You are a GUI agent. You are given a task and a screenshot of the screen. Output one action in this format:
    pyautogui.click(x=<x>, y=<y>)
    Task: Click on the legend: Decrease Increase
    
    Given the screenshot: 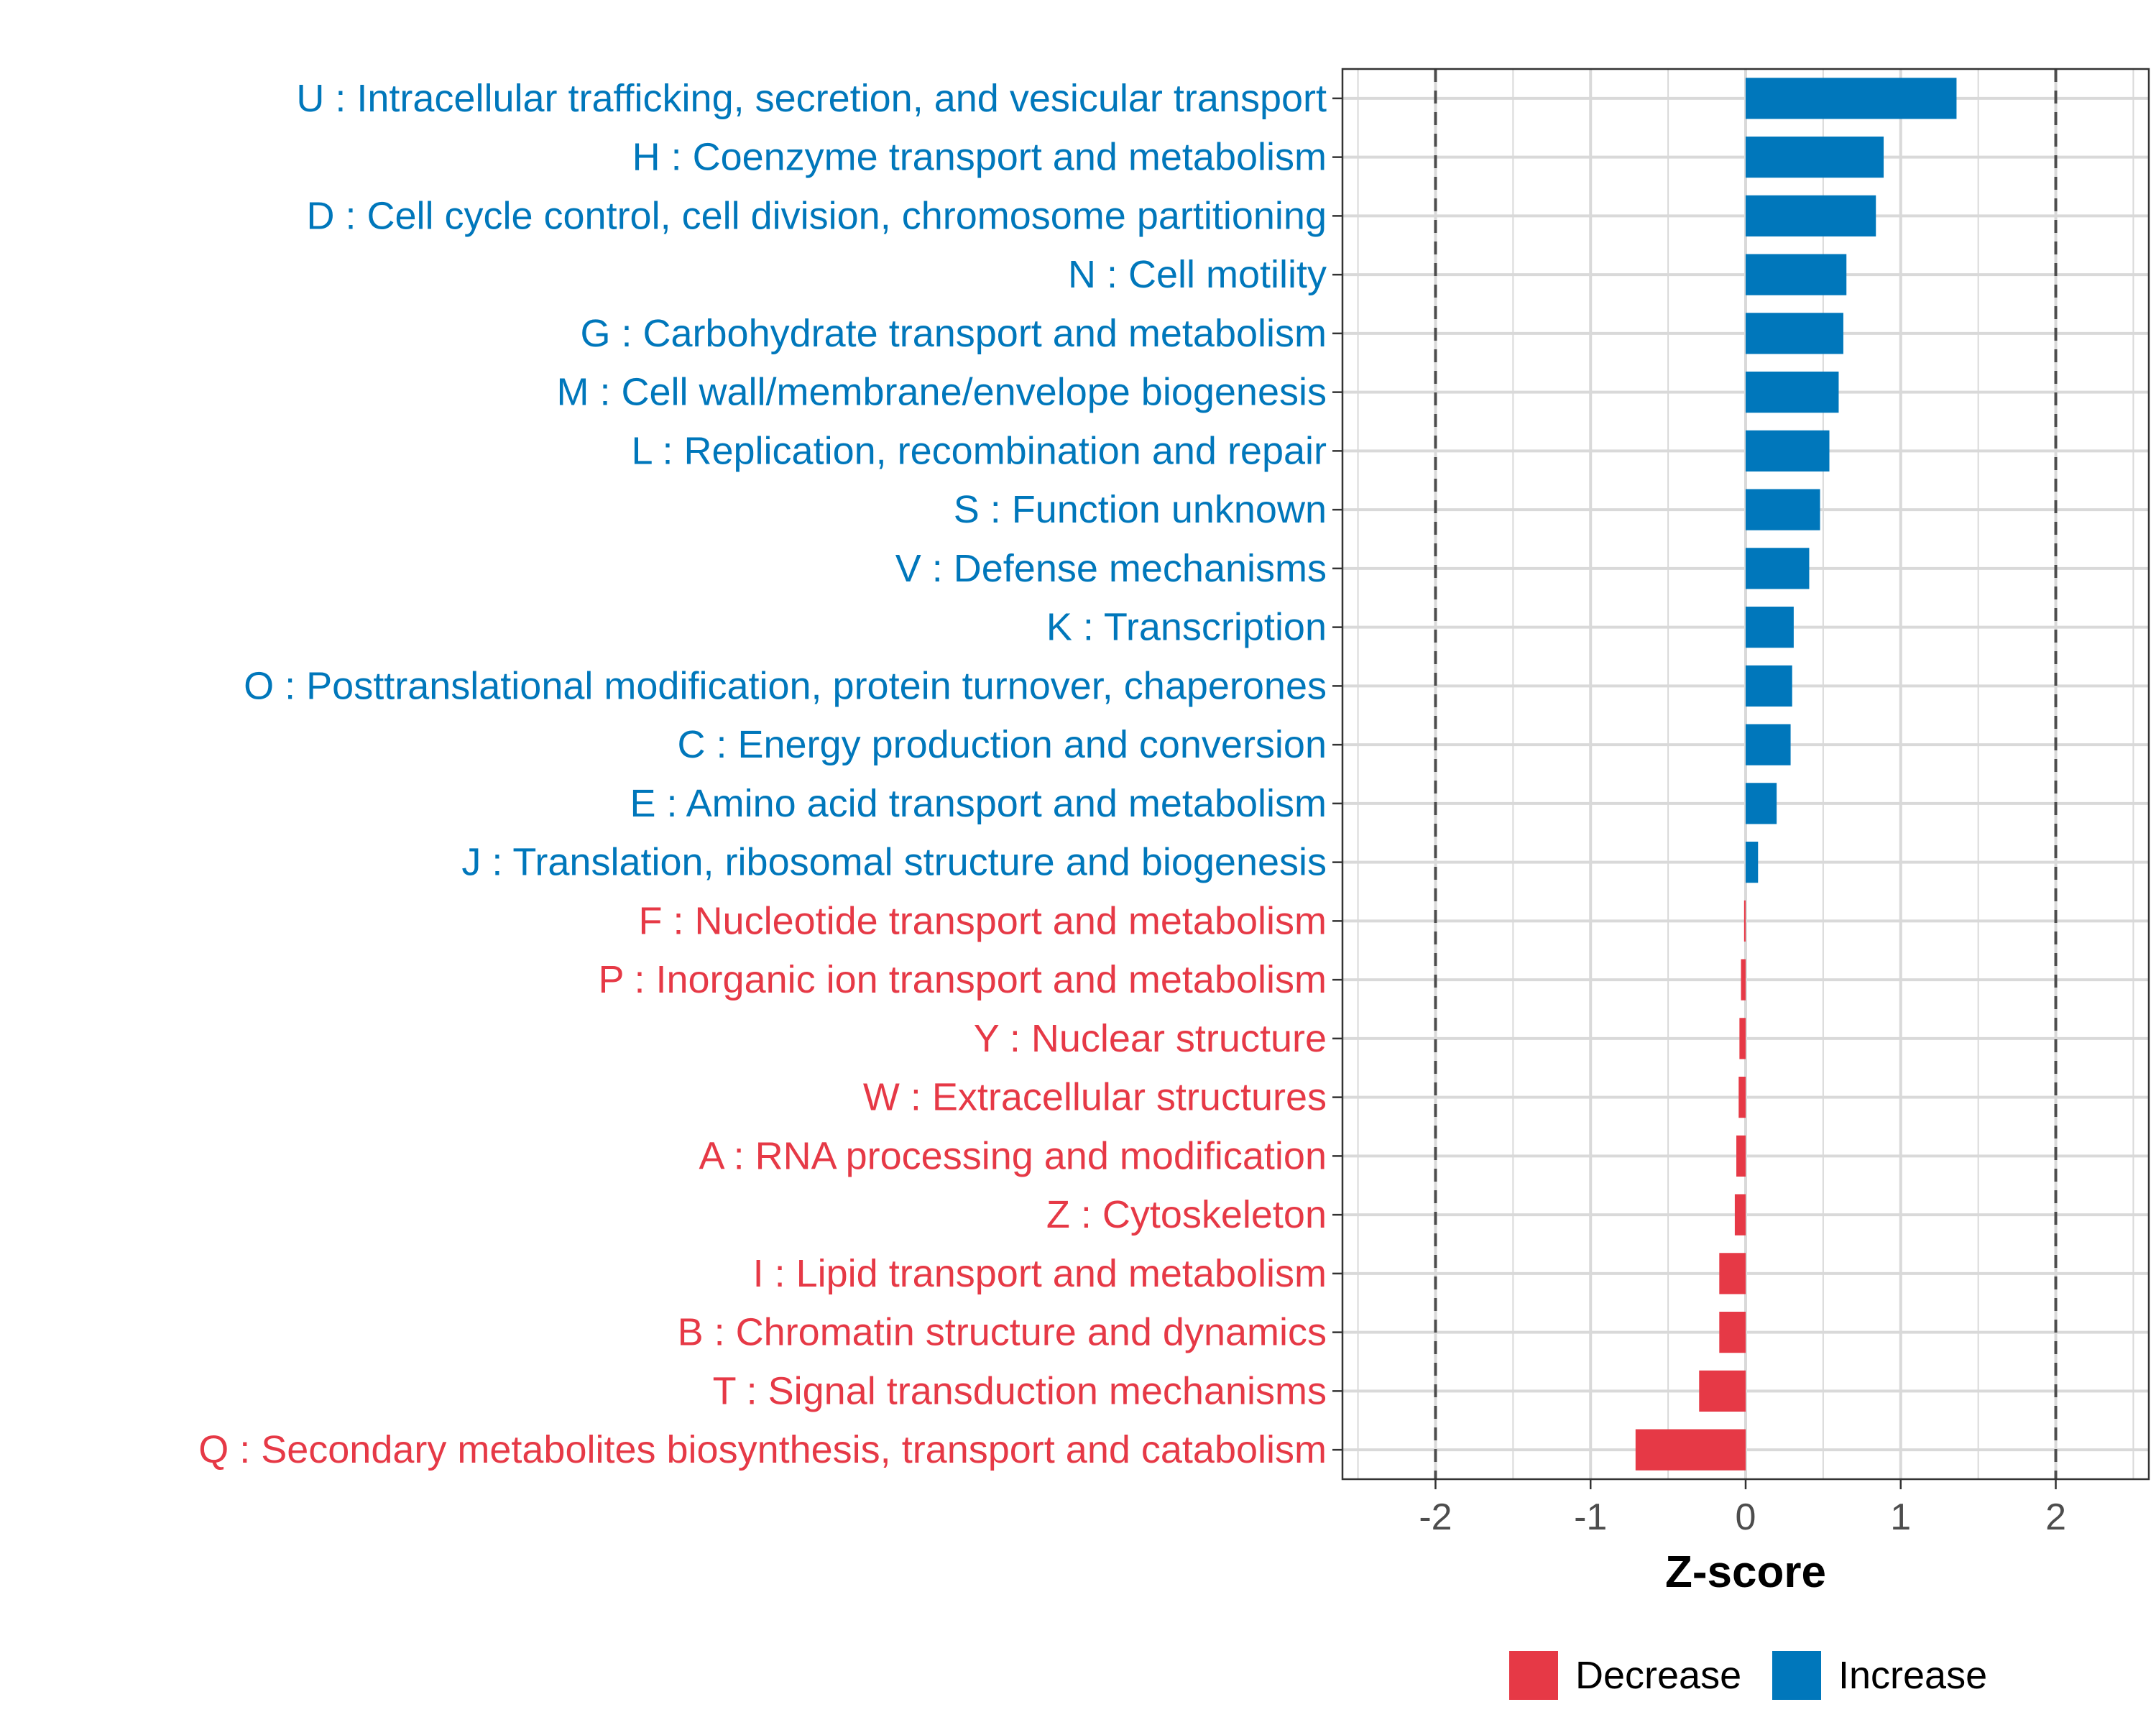 What is the action you would take?
    pyautogui.click(x=1748, y=1675)
    